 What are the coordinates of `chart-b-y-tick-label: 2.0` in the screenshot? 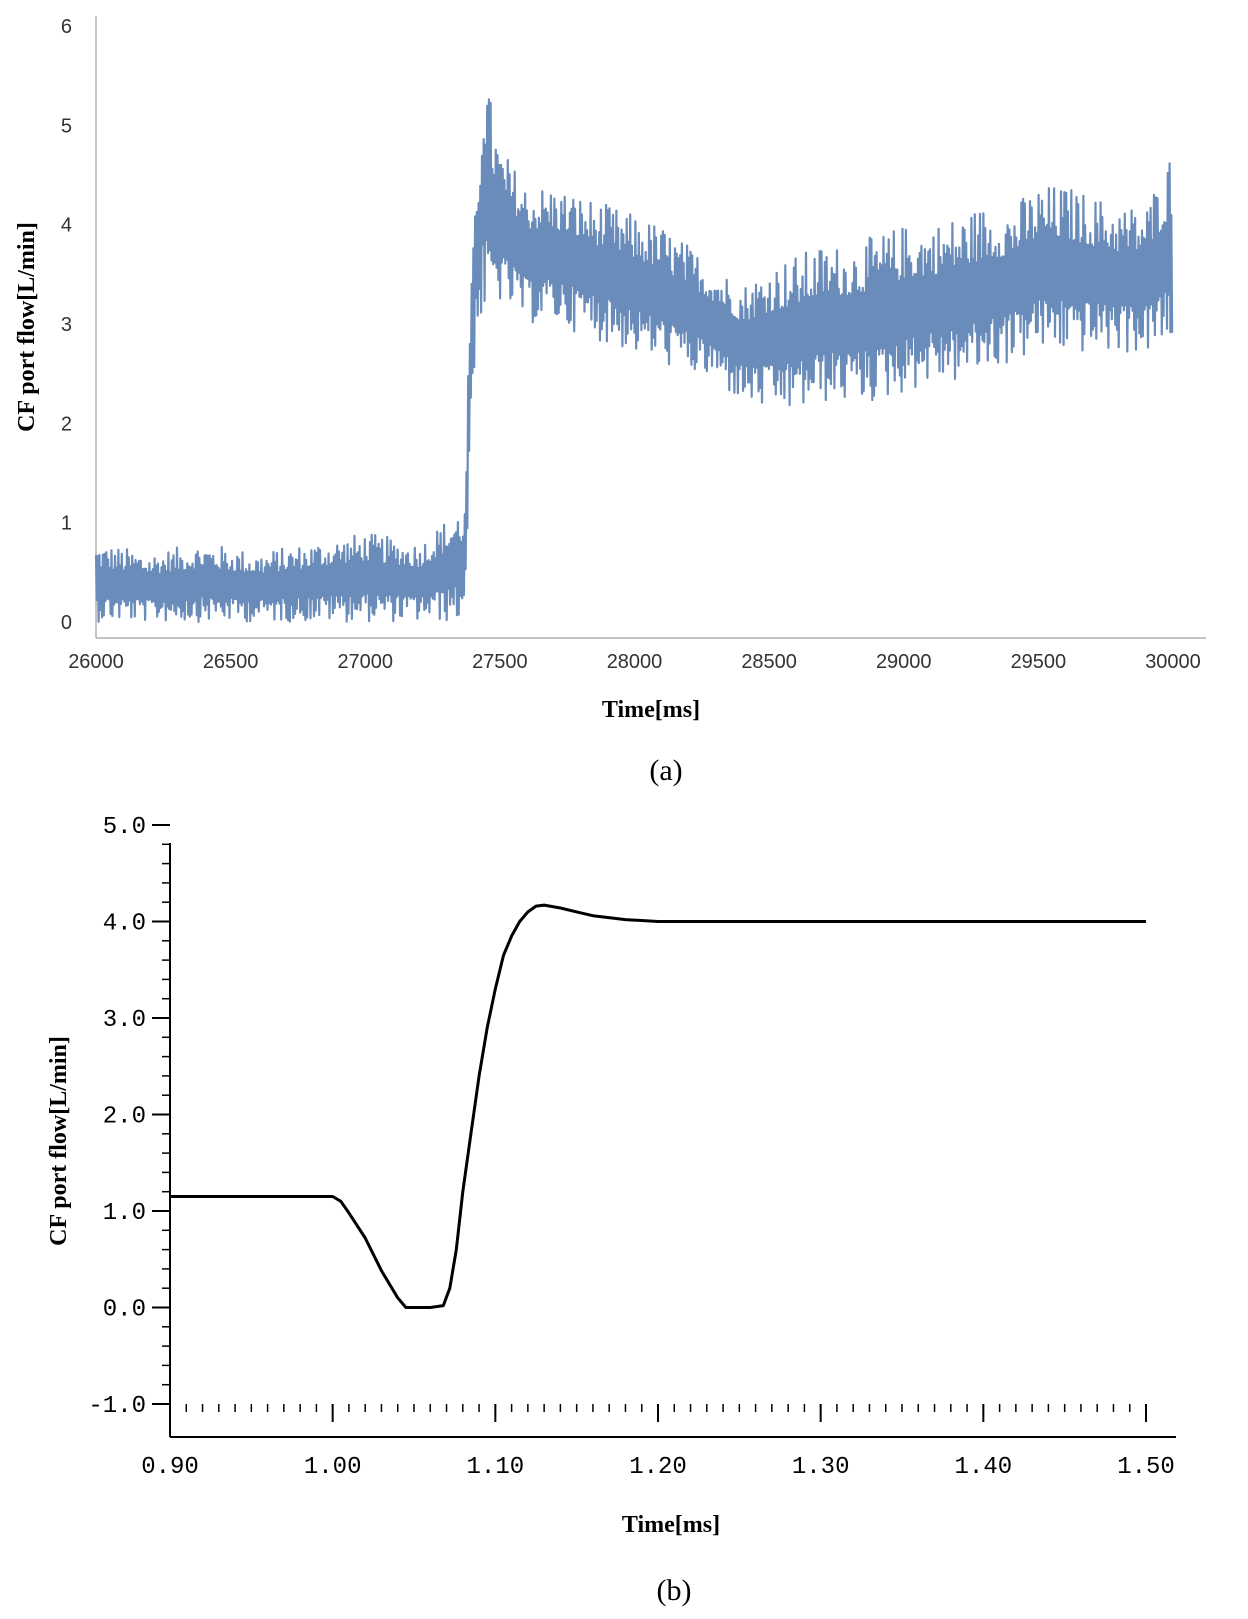 It's located at (124, 1117).